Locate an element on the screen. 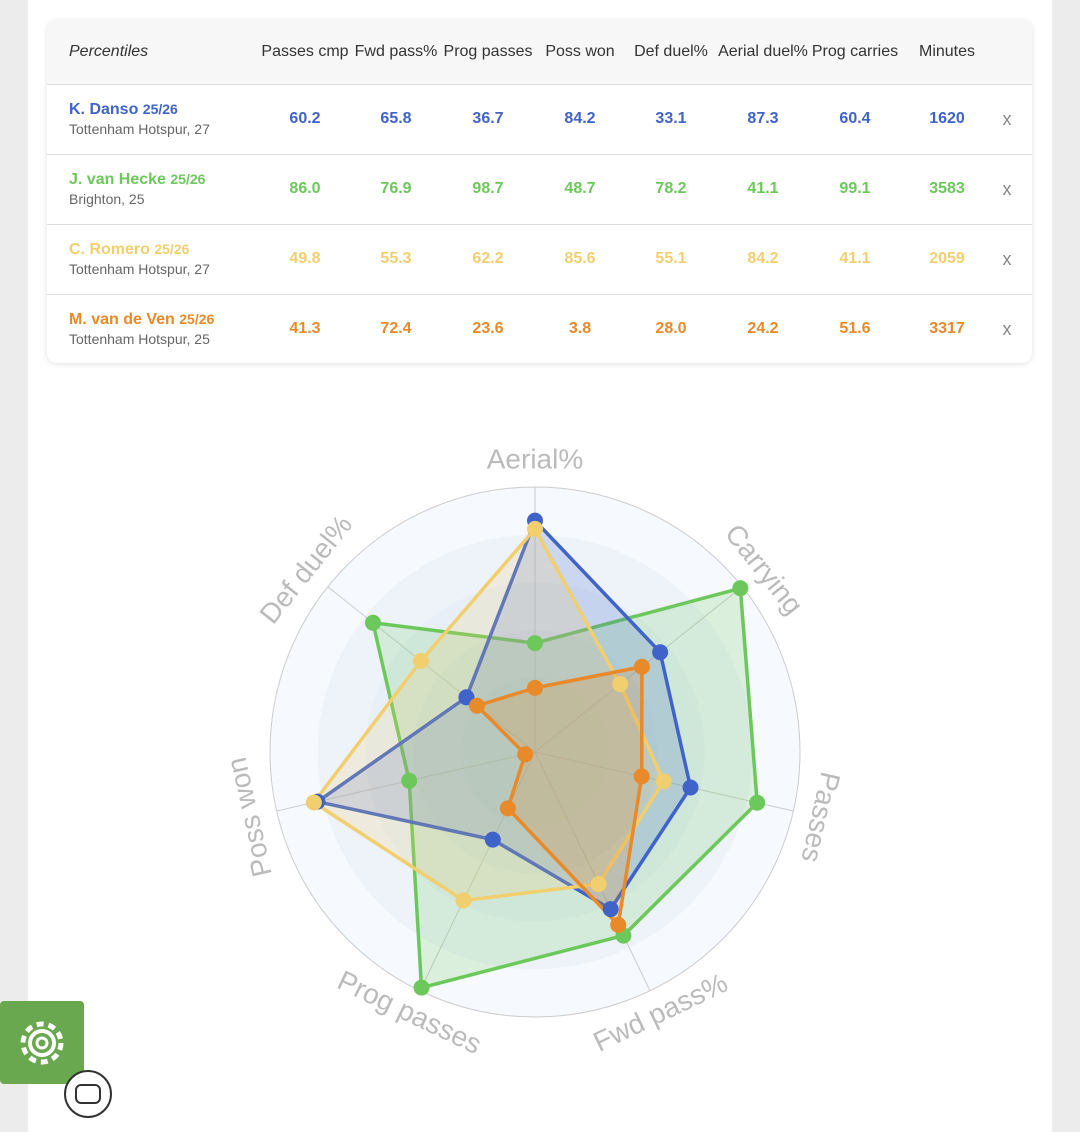 This screenshot has width=1080, height=1132. player-name: K. Danso 25/26 is located at coordinates (123, 110).